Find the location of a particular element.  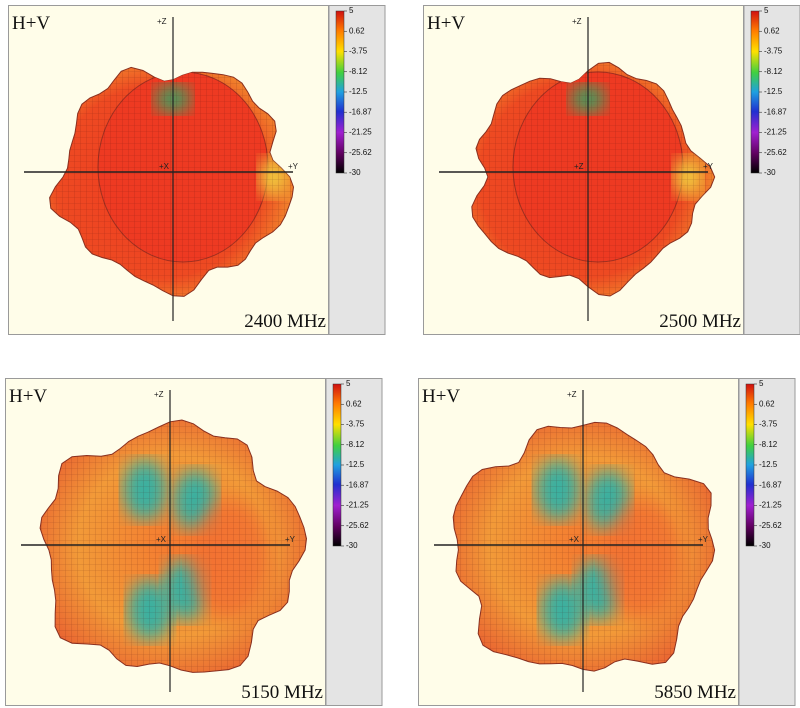

axis-x-label: +Z is located at coordinates (579, 166).